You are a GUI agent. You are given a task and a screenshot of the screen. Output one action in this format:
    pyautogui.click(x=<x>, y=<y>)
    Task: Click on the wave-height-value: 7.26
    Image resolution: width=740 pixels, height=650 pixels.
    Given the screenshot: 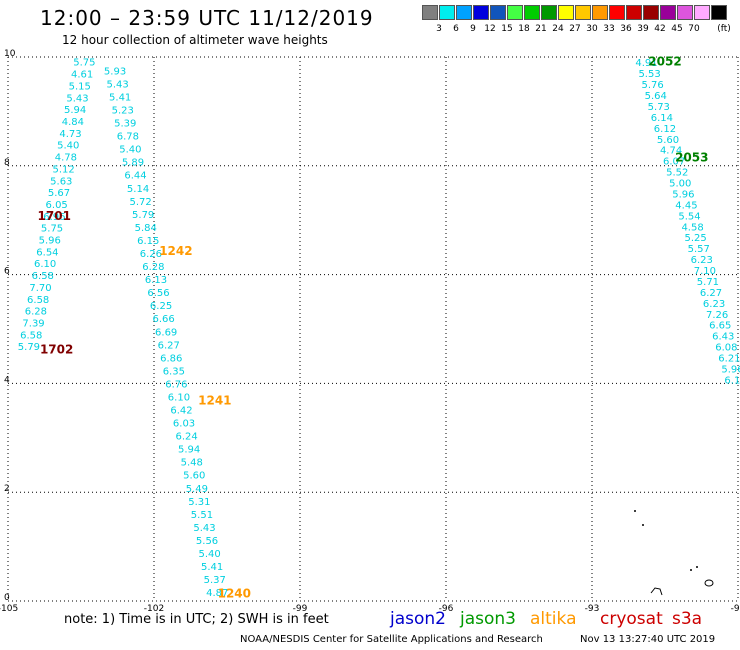 What is the action you would take?
    pyautogui.click(x=717, y=315)
    